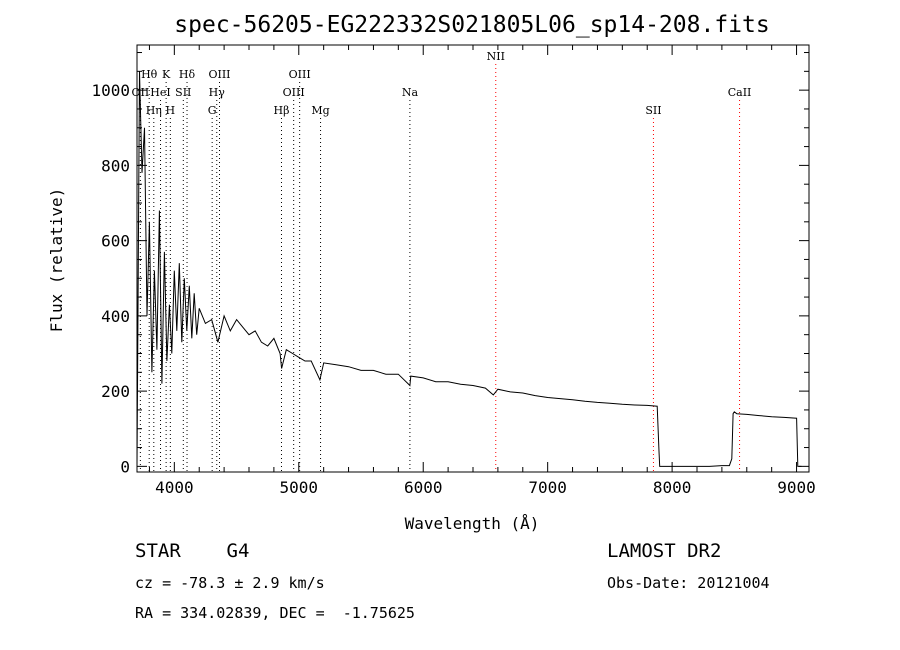 This screenshot has width=900, height=650. Describe the element at coordinates (115, 316) in the screenshot. I see `y-tick-label: 400` at that location.